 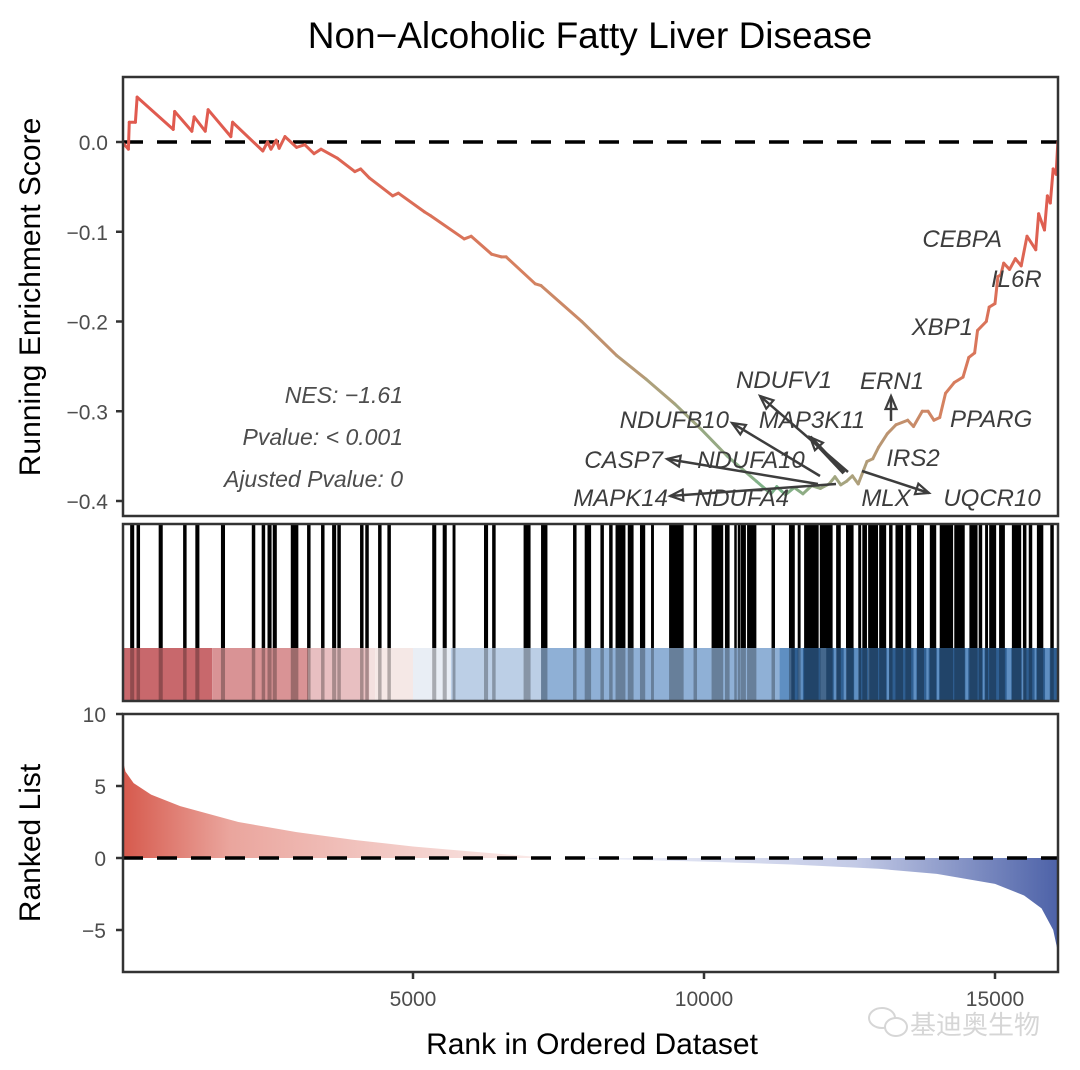 I want to click on pvalue-label: Pvalue: < 0.001, so click(x=323, y=437).